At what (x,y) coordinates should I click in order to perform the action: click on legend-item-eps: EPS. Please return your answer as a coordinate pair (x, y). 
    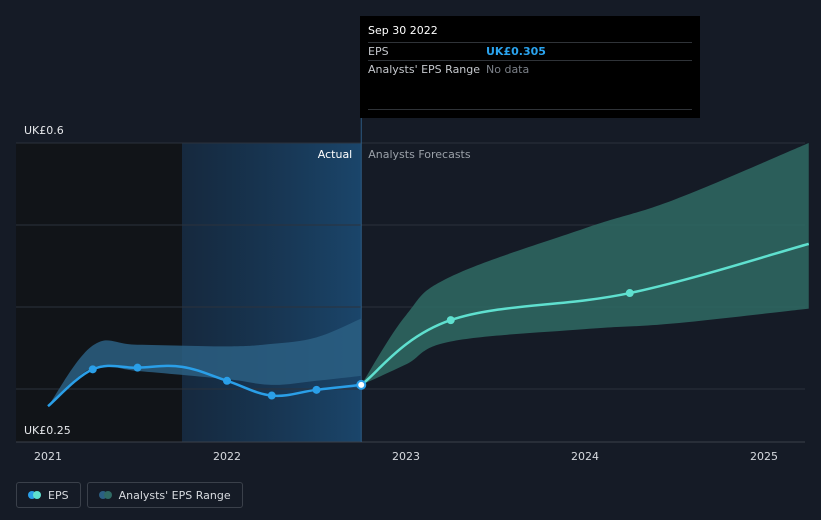
    Looking at the image, I should click on (48, 495).